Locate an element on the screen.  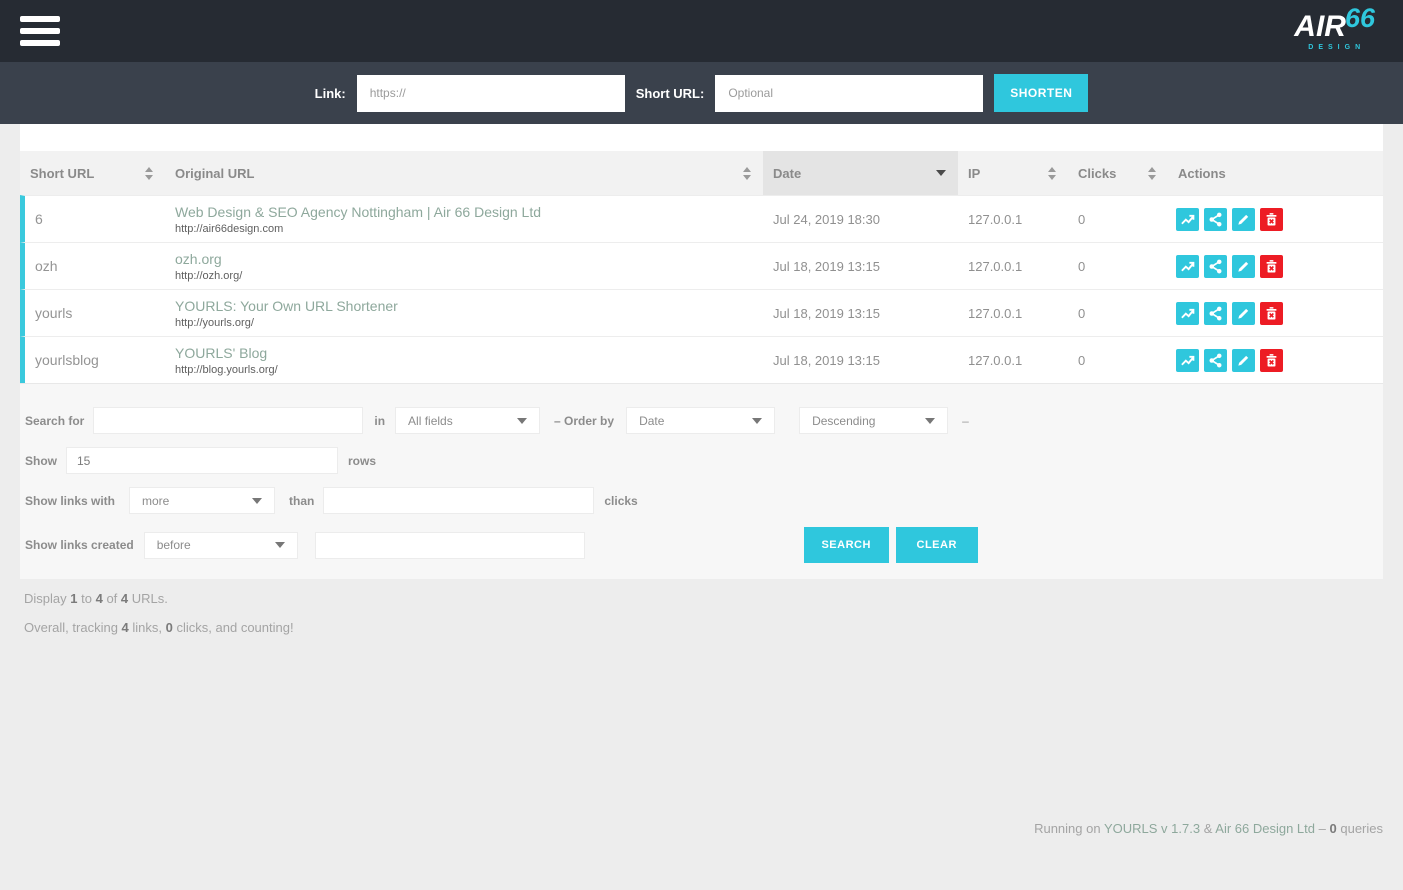
clicks-cell: 0 is located at coordinates (1082, 266).